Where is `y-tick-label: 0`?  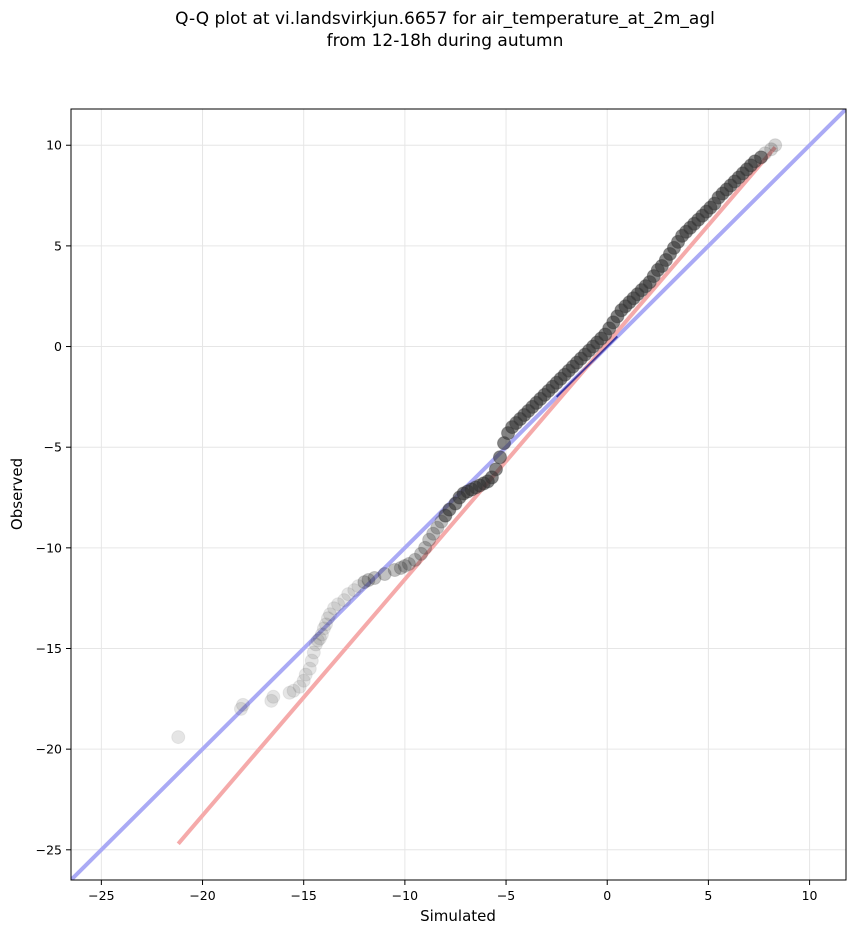 y-tick-label: 0 is located at coordinates (58, 346).